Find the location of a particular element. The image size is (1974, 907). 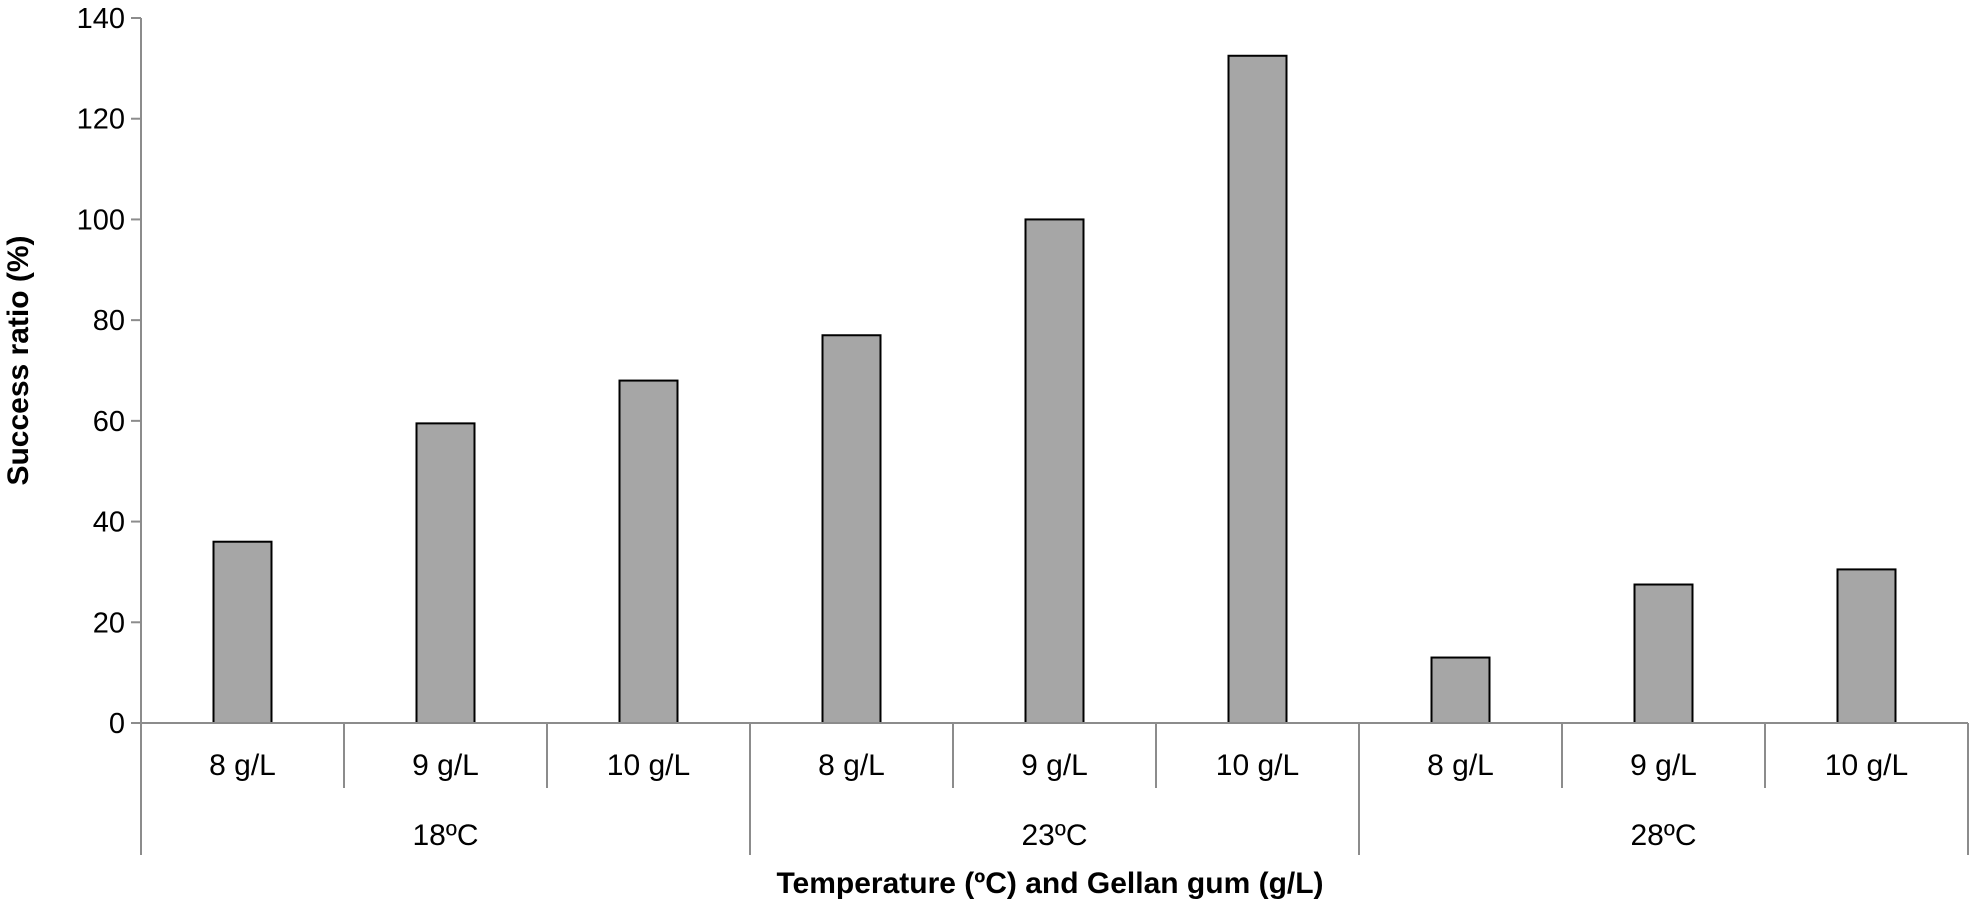

y-tick-label: 20 is located at coordinates (109, 623).